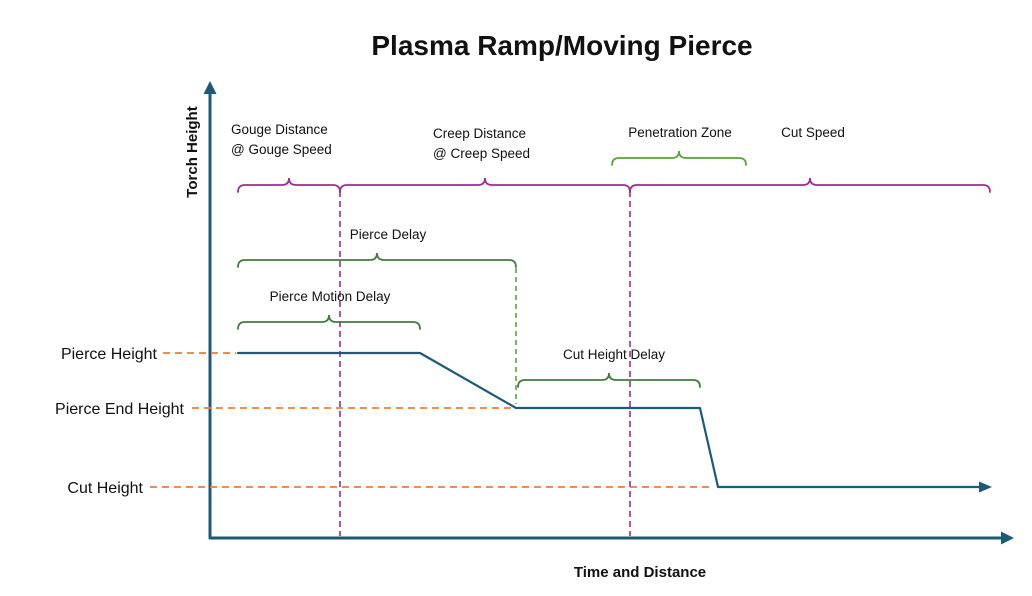 The width and height of the screenshot is (1032, 596). Describe the element at coordinates (329, 322) in the screenshot. I see `pierce-motion-delay-brace` at that location.